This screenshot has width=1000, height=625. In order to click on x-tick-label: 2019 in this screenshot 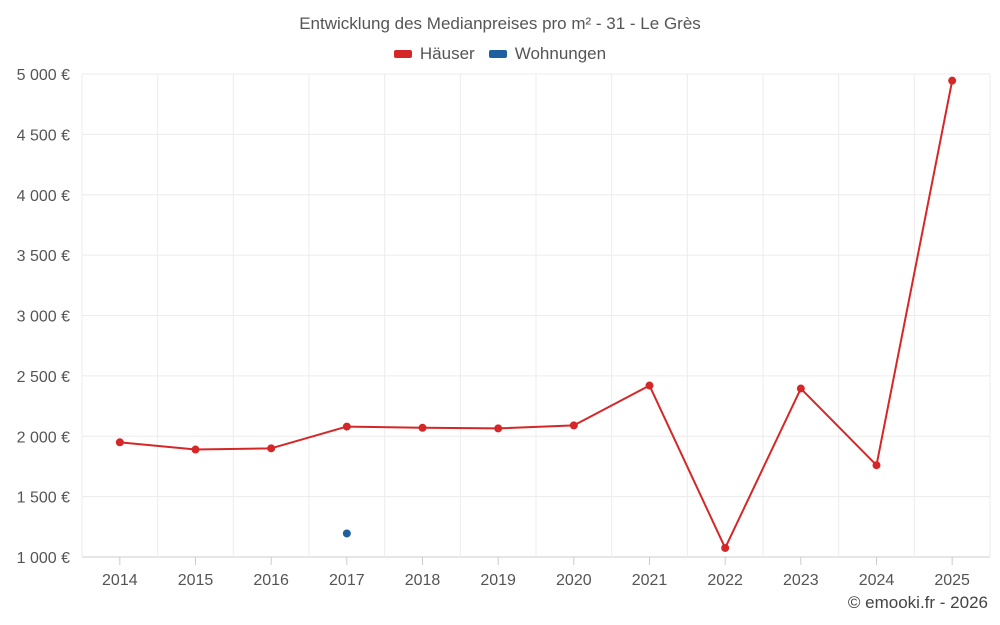, I will do `click(498, 580)`.